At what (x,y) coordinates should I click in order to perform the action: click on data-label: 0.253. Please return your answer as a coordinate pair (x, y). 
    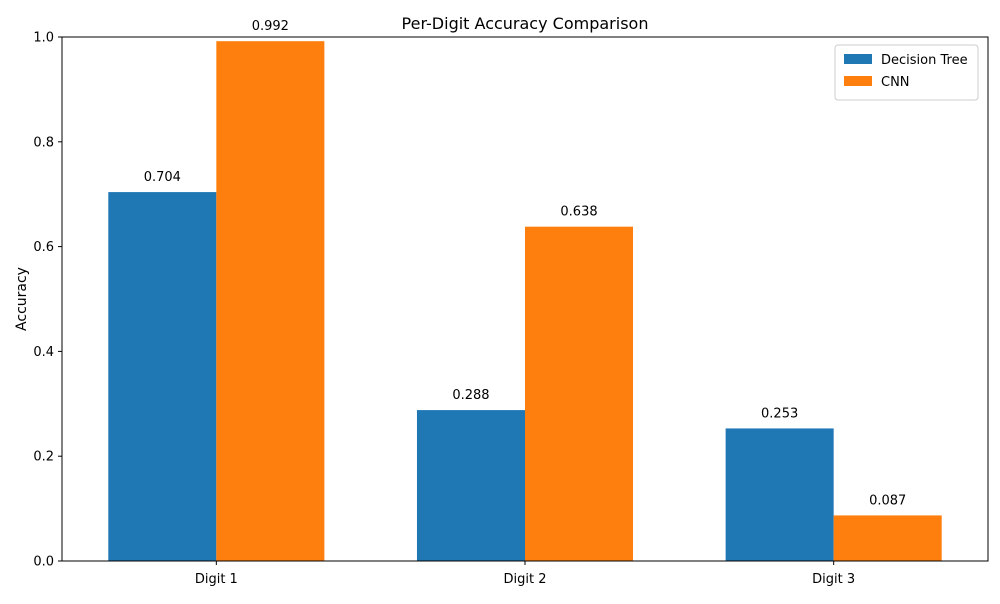
    Looking at the image, I should click on (779, 413).